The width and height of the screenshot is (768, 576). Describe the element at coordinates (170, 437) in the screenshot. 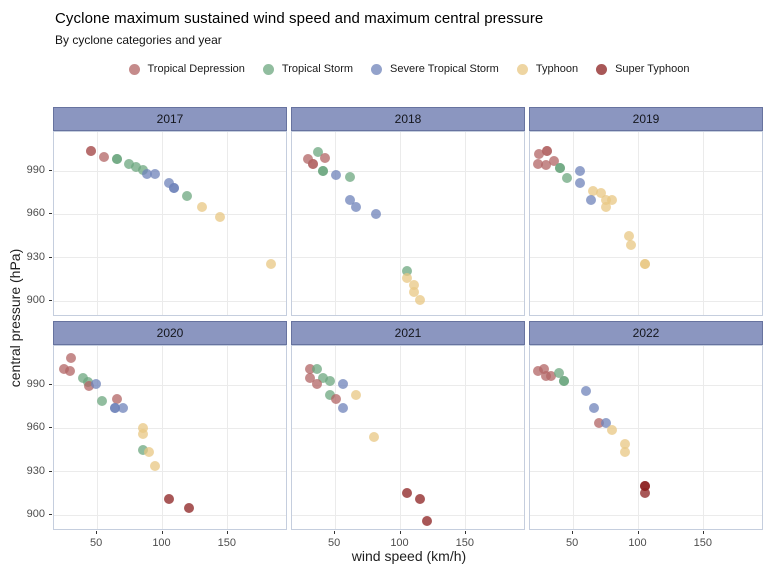

I see `facet-panel-2020` at that location.